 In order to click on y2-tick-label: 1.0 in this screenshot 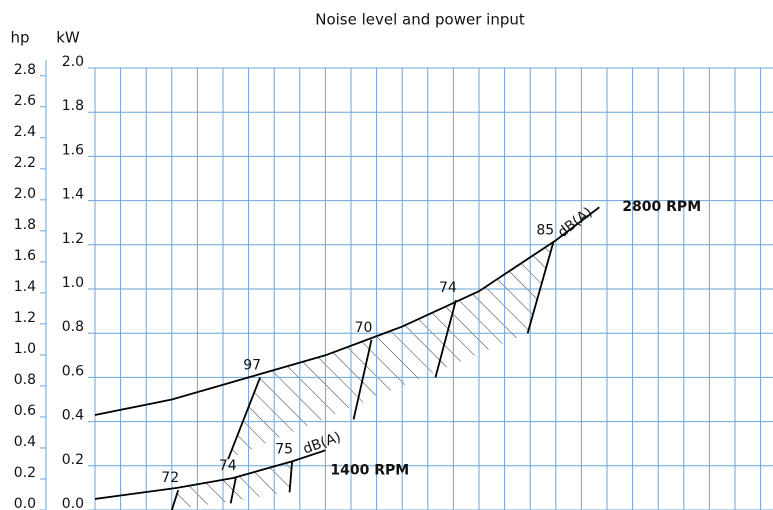, I will do `click(25, 349)`.